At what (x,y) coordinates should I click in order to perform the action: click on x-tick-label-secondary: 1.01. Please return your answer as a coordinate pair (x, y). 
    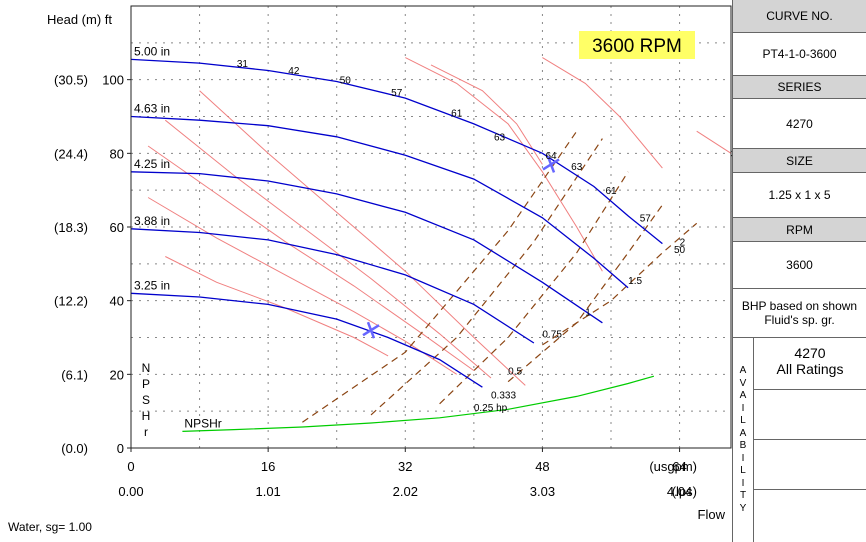
    Looking at the image, I should click on (267, 491).